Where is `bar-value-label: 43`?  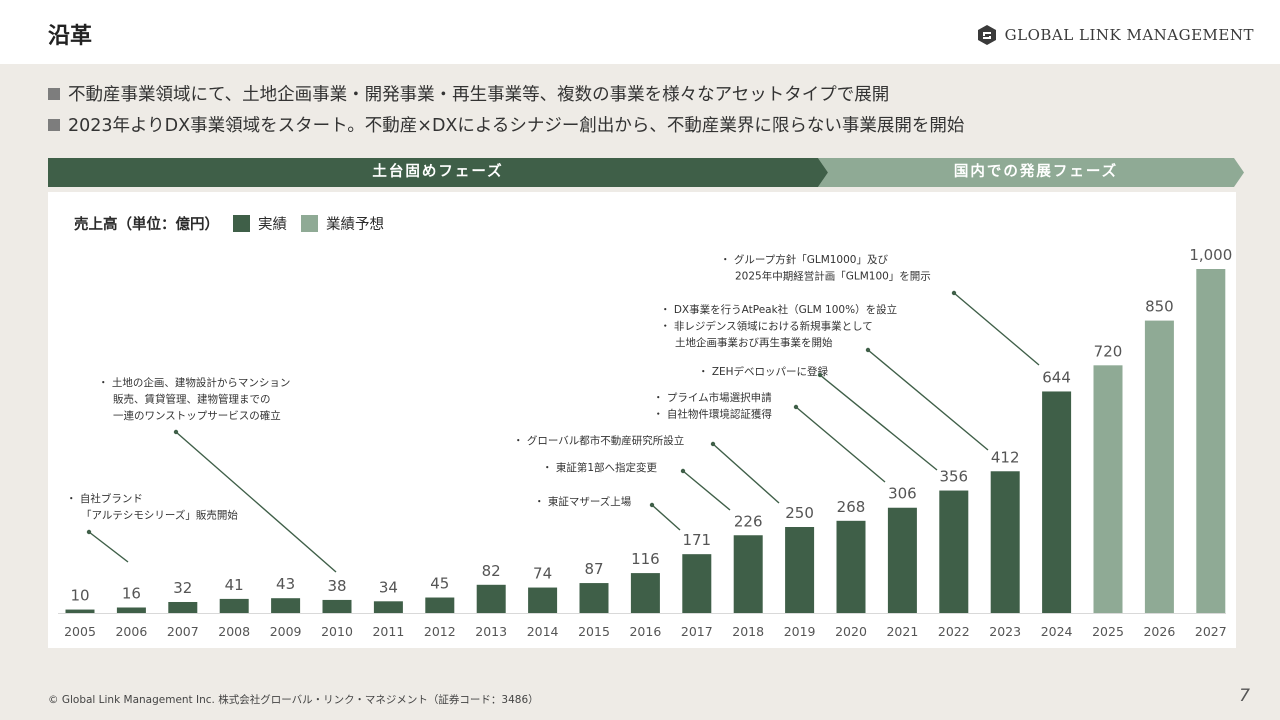
bar-value-label: 43 is located at coordinates (285, 584).